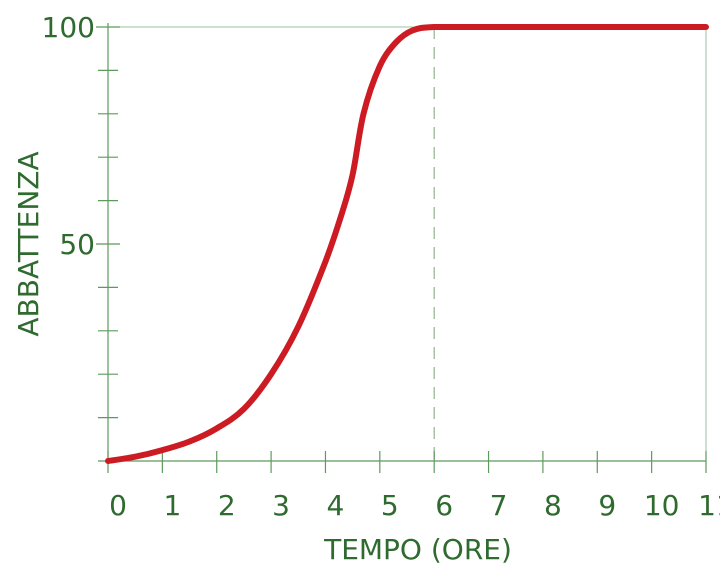 The width and height of the screenshot is (720, 563). What do you see at coordinates (28, 243) in the screenshot?
I see `y-axis-title: ABBATTENZA` at bounding box center [28, 243].